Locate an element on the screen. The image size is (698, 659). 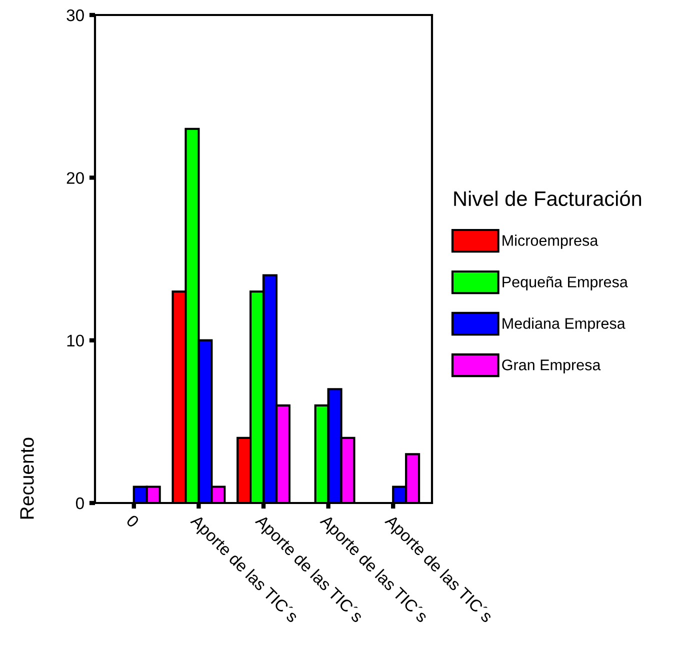
y-tick-label: 30 is located at coordinates (75, 15).